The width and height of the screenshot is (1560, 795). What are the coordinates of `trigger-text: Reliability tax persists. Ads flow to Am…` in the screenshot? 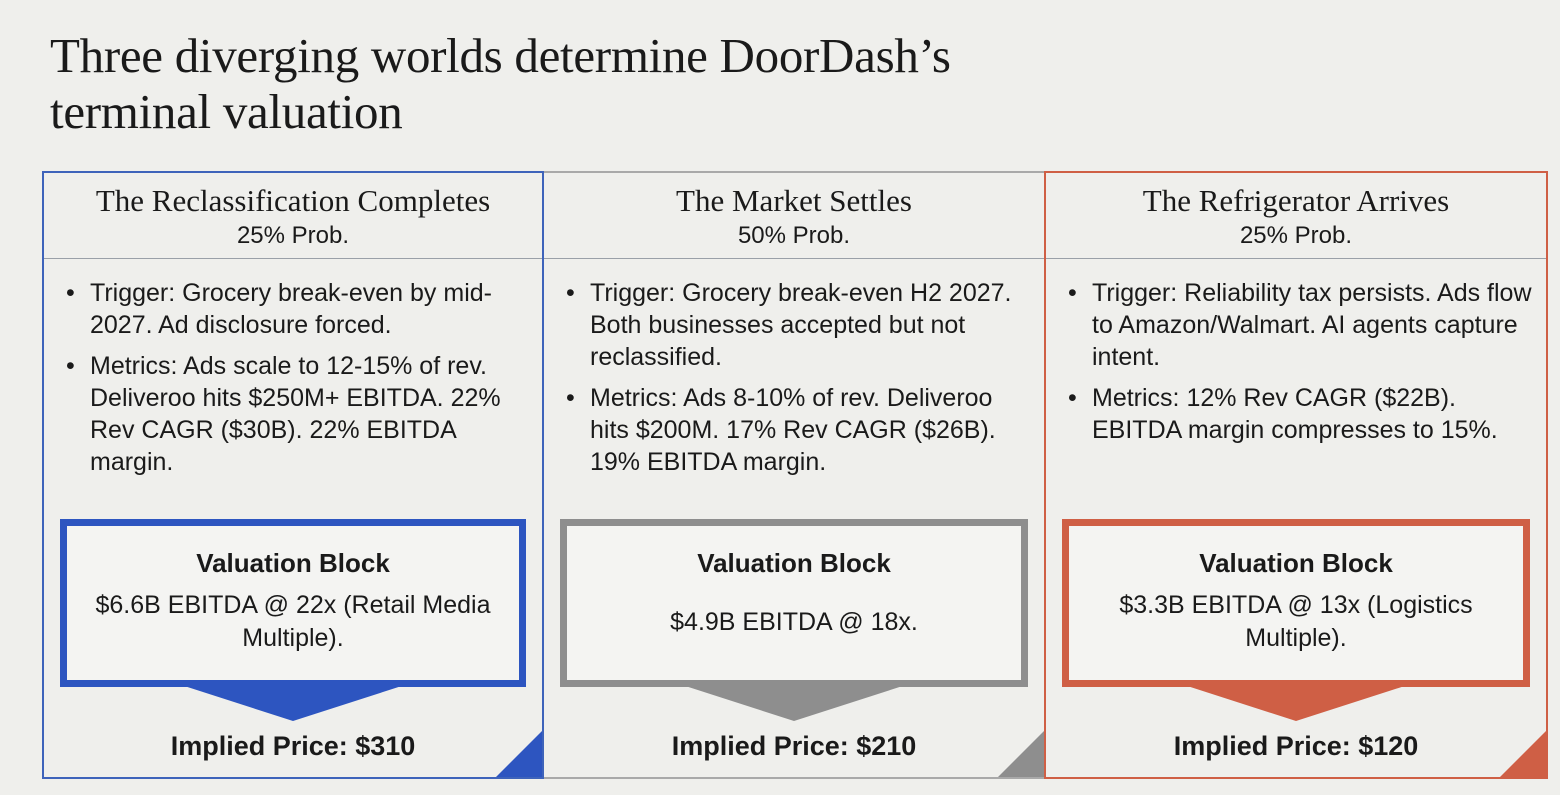 It's located at (1312, 325).